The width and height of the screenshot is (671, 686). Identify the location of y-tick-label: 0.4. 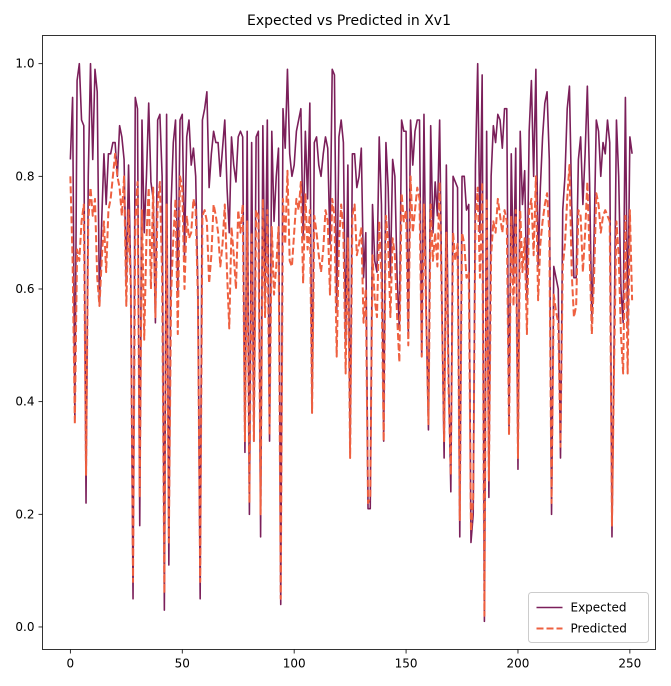
(24, 402).